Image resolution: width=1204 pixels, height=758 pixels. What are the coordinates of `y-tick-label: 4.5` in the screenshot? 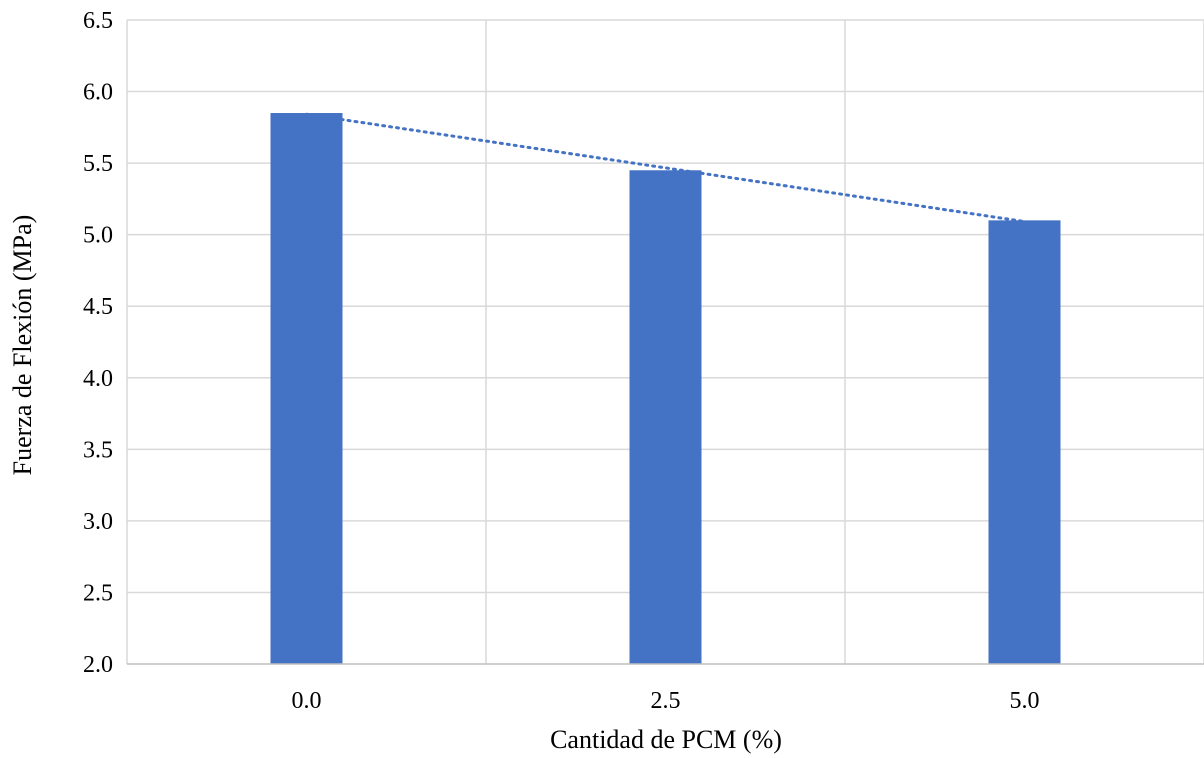 It's located at (98, 307).